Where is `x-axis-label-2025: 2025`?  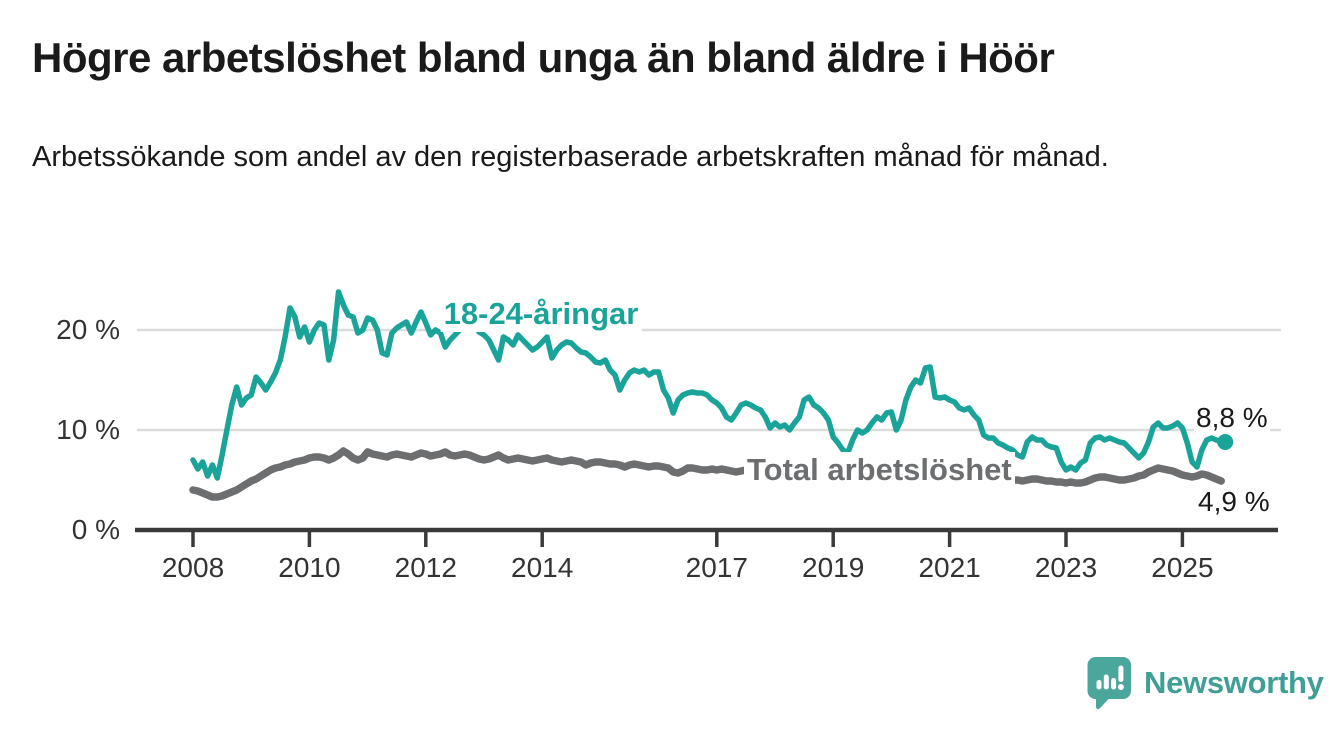
x-axis-label-2025: 2025 is located at coordinates (1182, 567).